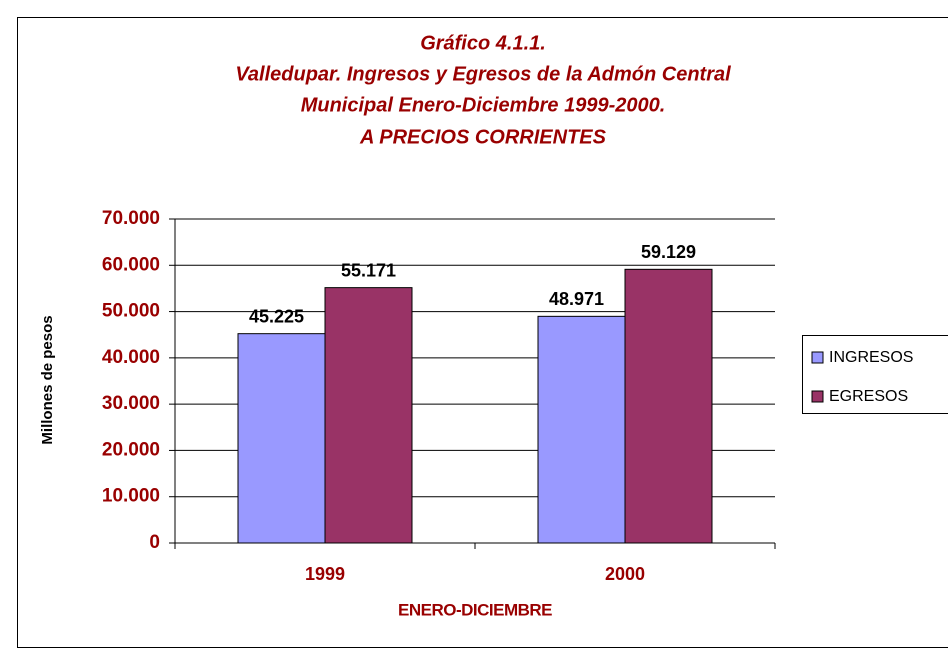  I want to click on legend-label: INGRESOS, so click(871, 357).